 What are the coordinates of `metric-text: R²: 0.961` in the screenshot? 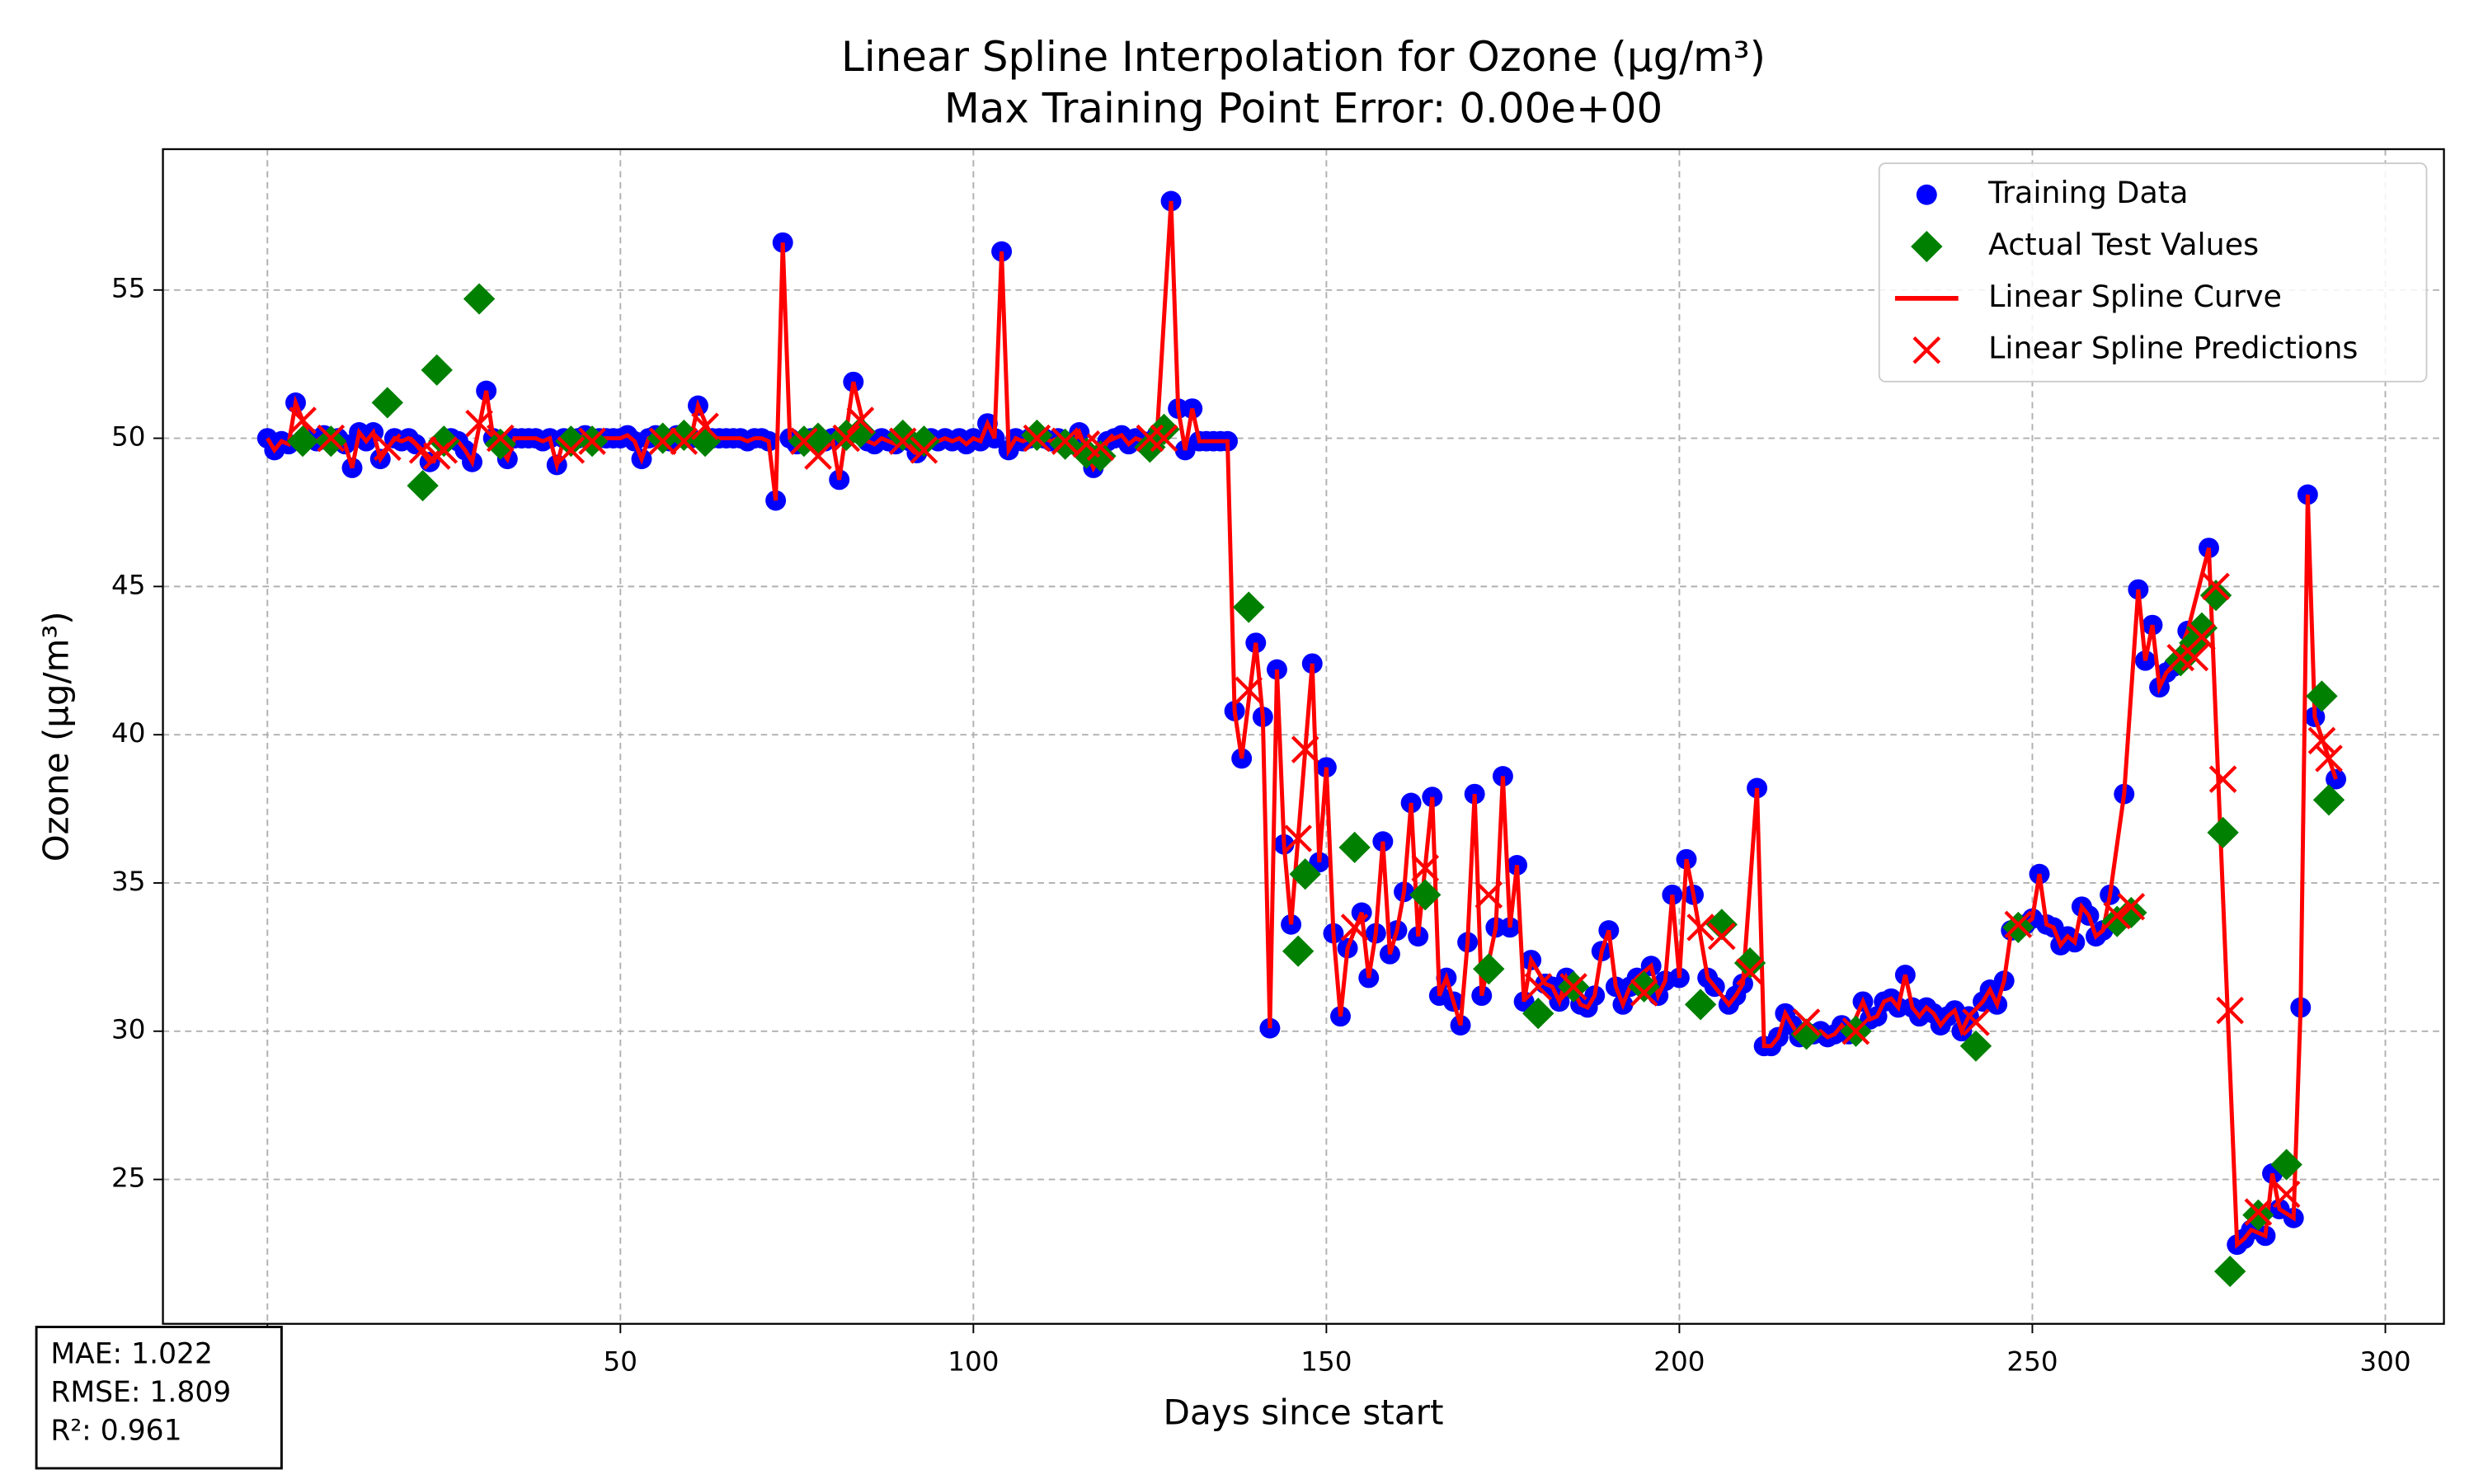 It's located at (115, 1431).